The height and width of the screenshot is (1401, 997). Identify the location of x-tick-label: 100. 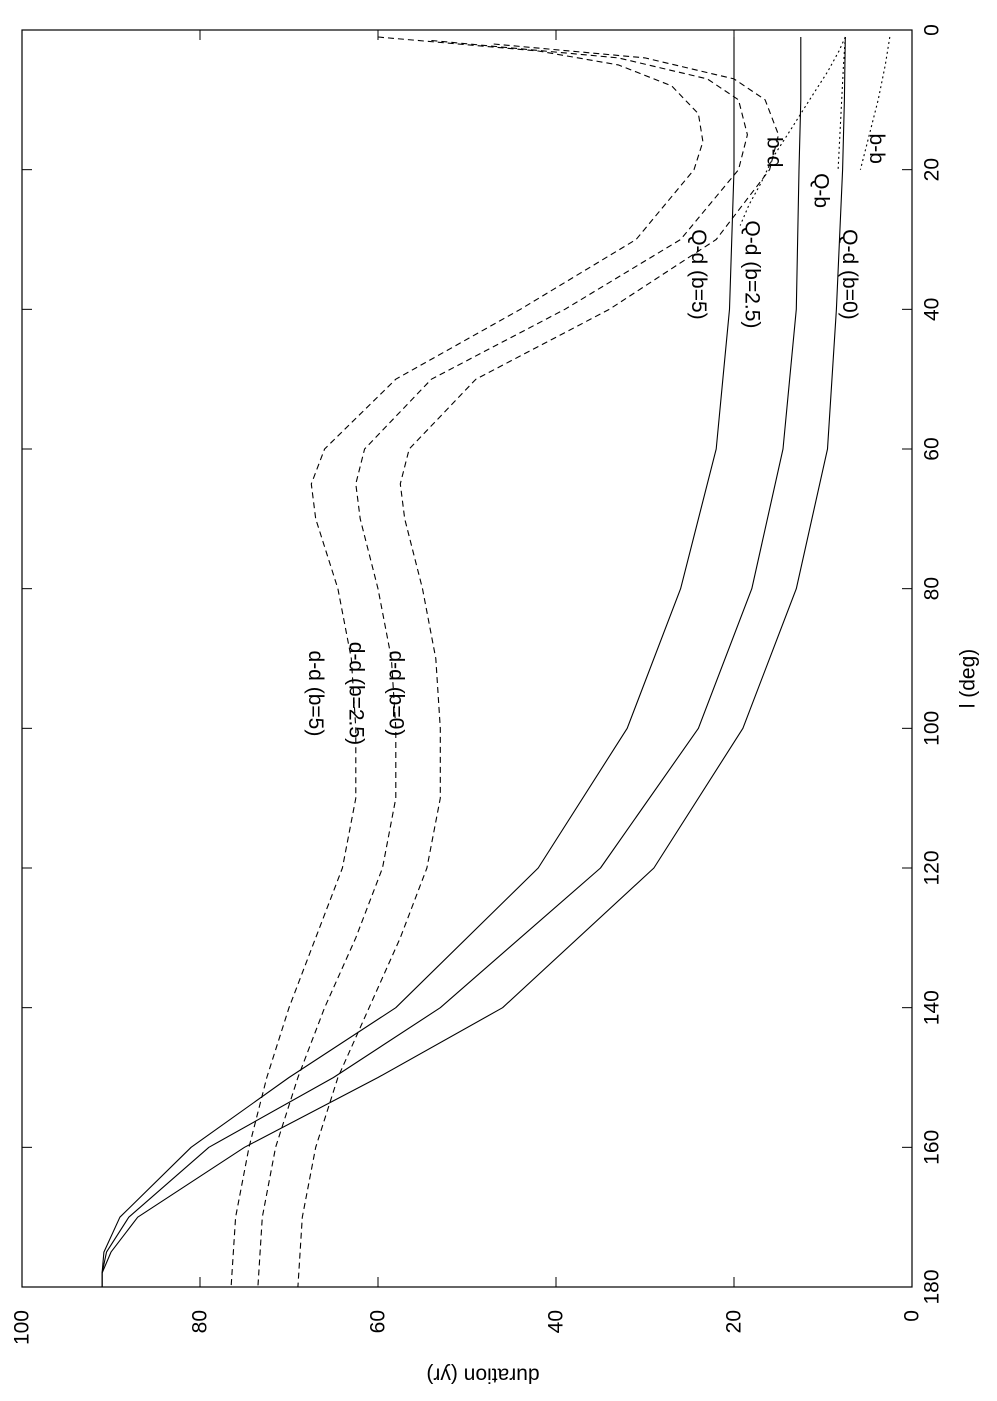
(932, 728).